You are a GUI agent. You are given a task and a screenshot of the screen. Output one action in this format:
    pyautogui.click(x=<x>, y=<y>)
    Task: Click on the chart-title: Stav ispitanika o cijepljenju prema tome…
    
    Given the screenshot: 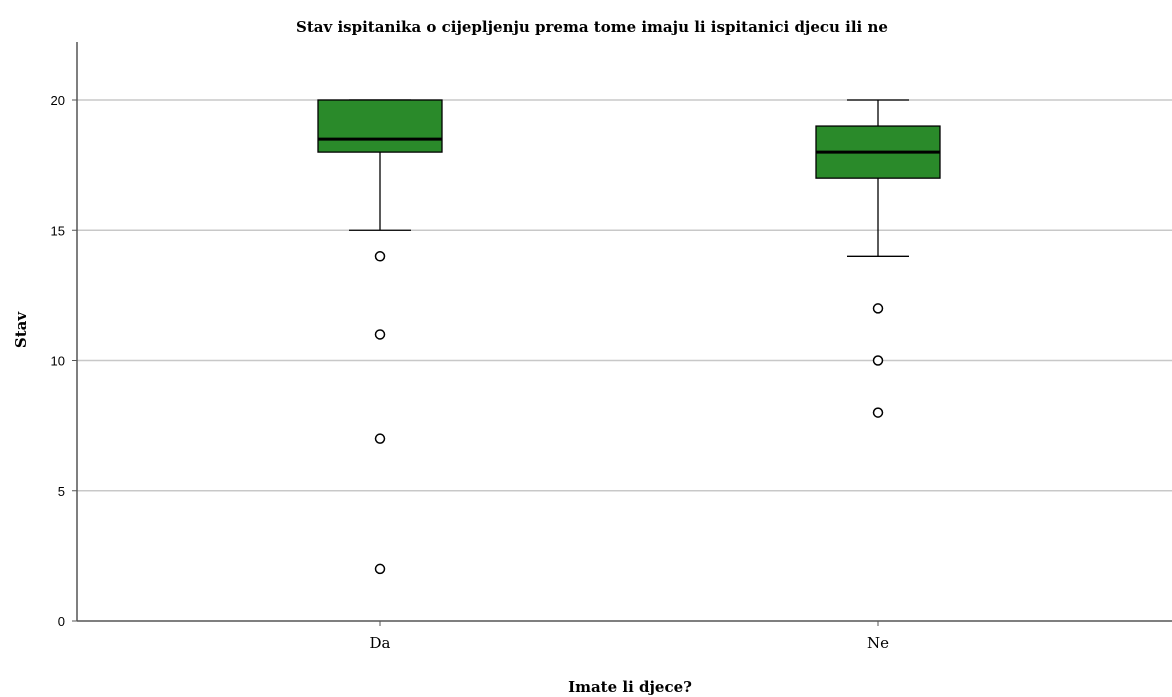 What is the action you would take?
    pyautogui.click(x=592, y=27)
    